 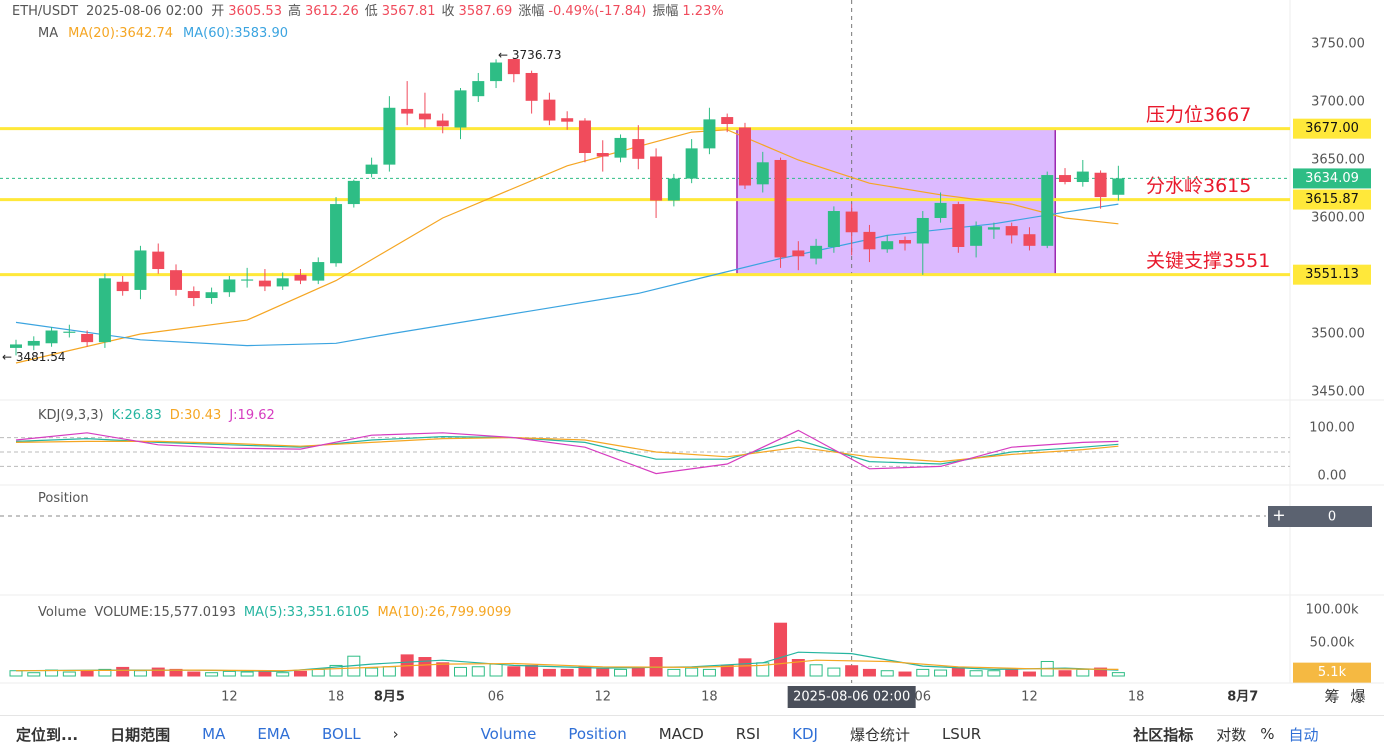 I want to click on toolbar-item: BOLL, so click(x=341, y=734).